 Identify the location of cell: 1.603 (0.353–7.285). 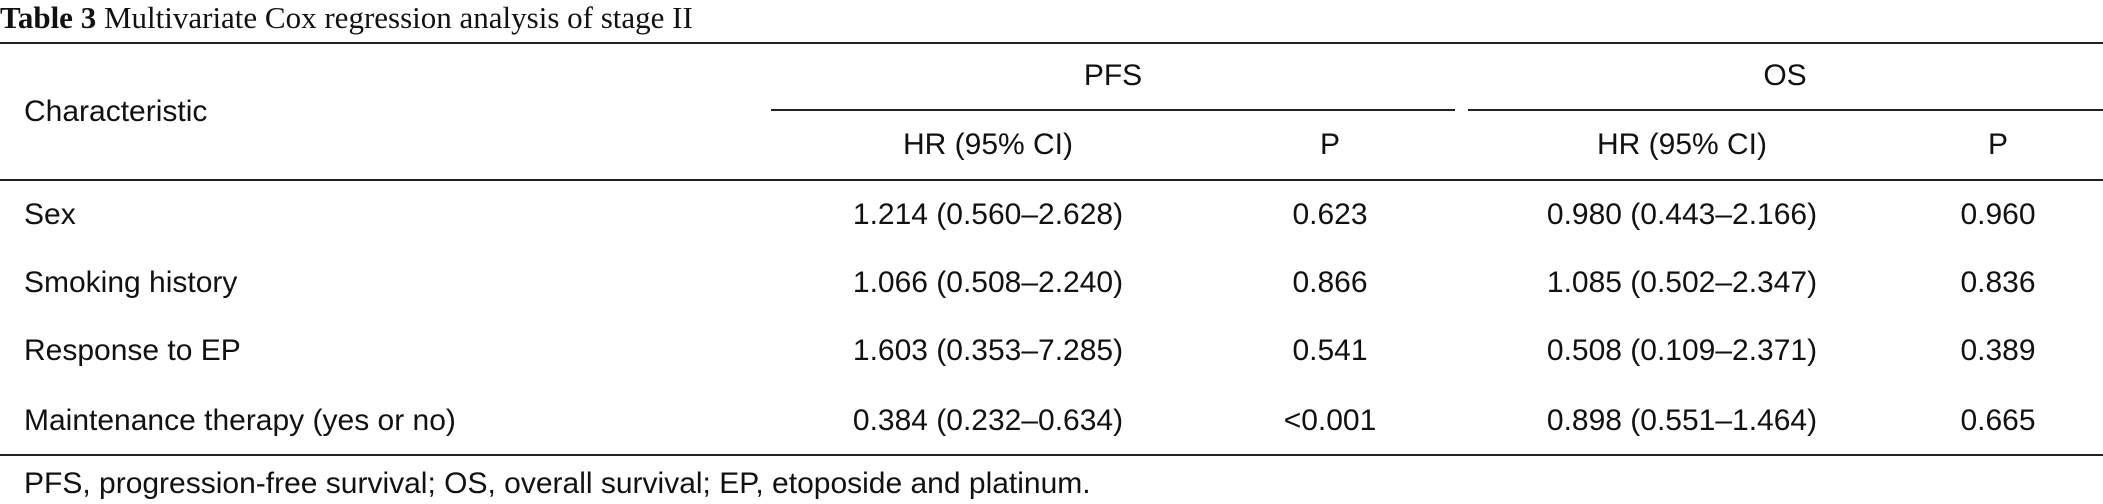
(988, 350).